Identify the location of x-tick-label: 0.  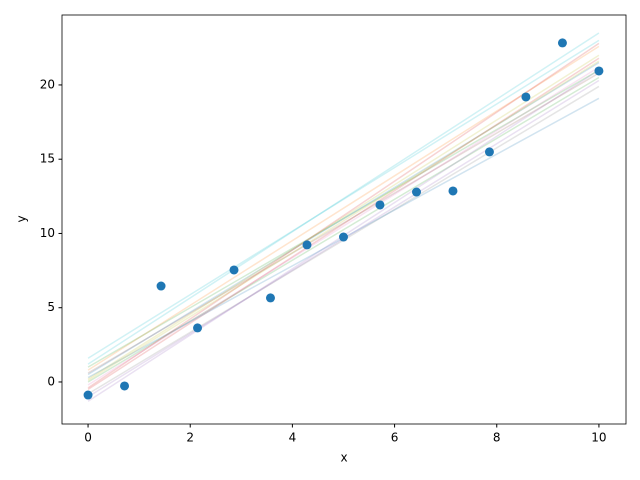
(88, 438).